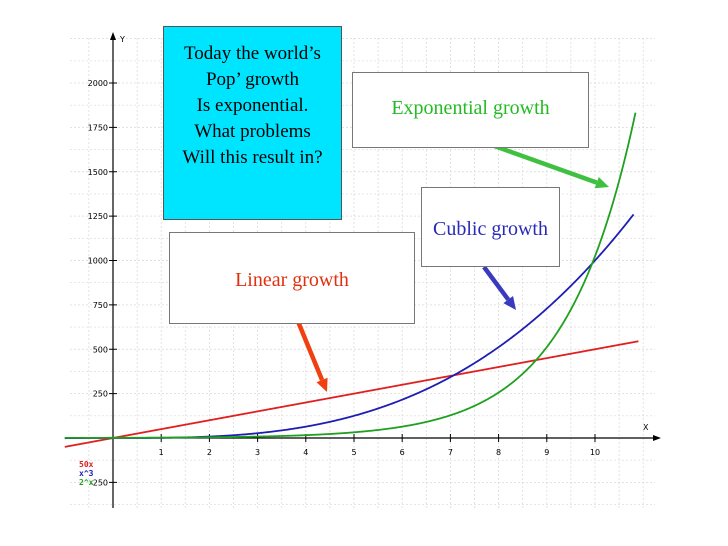  What do you see at coordinates (601, 182) in the screenshot?
I see `exponential-arrow-head` at bounding box center [601, 182].